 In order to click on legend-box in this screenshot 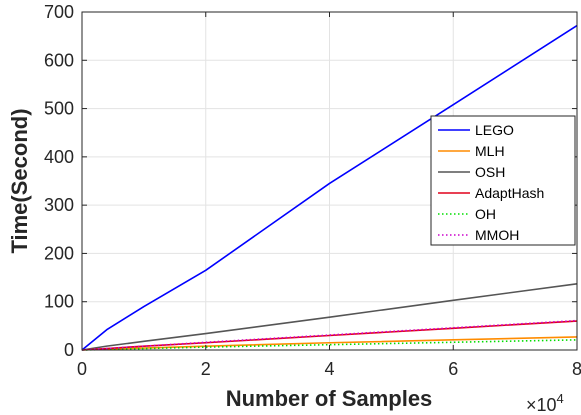, I will do `click(503, 180)`.